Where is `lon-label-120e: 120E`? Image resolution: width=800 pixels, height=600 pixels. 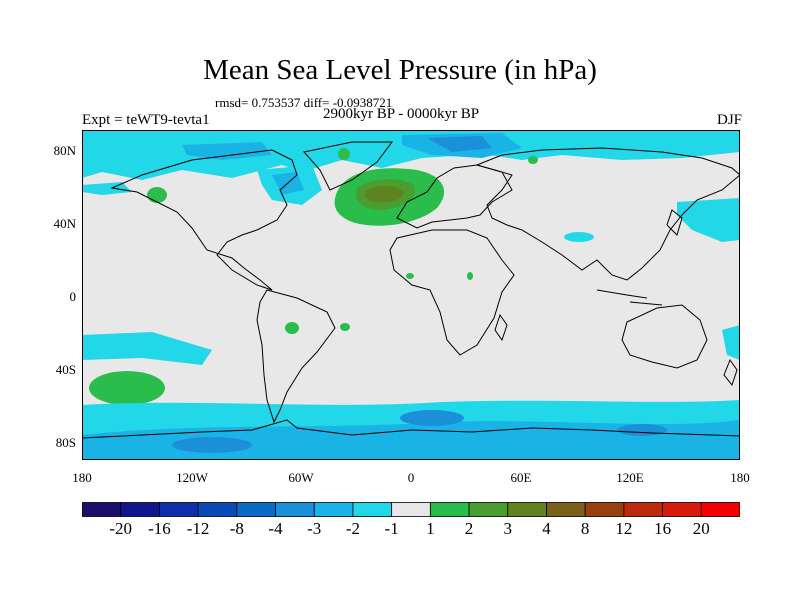
lon-label-120e: 120E is located at coordinates (630, 477).